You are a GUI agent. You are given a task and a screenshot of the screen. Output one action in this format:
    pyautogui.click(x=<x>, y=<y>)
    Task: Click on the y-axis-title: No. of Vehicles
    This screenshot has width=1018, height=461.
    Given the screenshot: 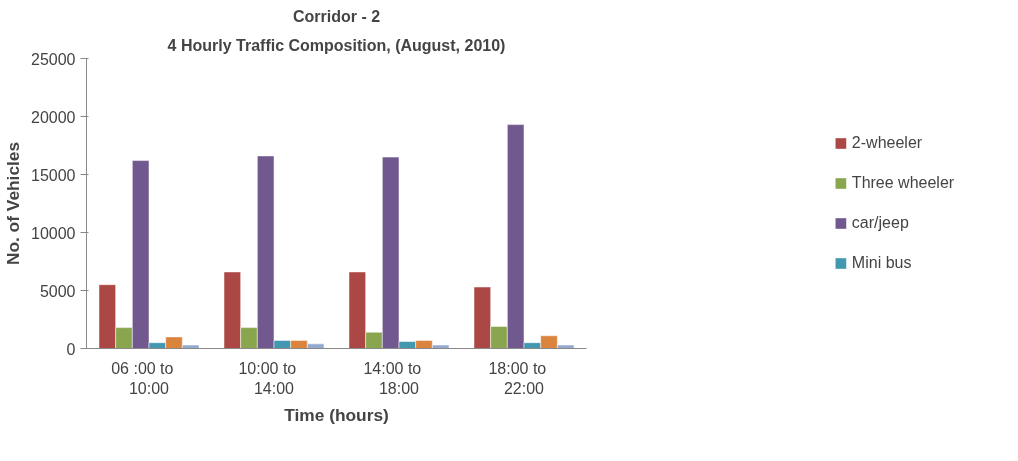 What is the action you would take?
    pyautogui.click(x=13, y=203)
    